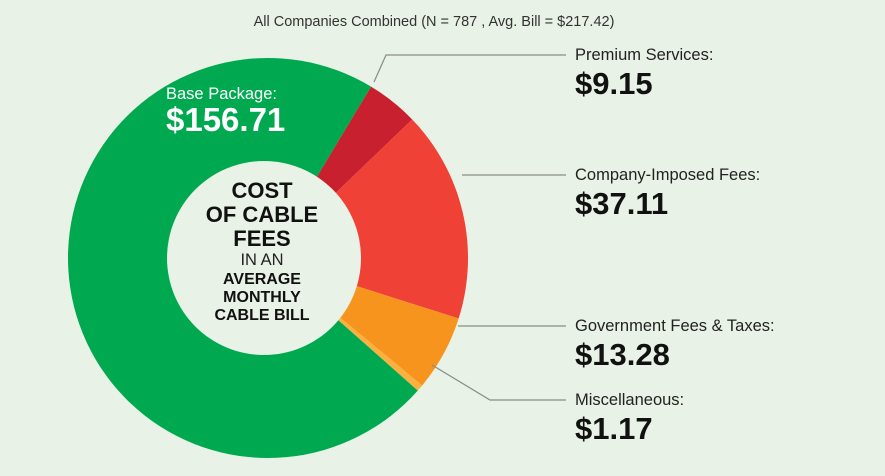  Describe the element at coordinates (629, 400) in the screenshot. I see `label-misc-name: Miscellaneous:` at that location.